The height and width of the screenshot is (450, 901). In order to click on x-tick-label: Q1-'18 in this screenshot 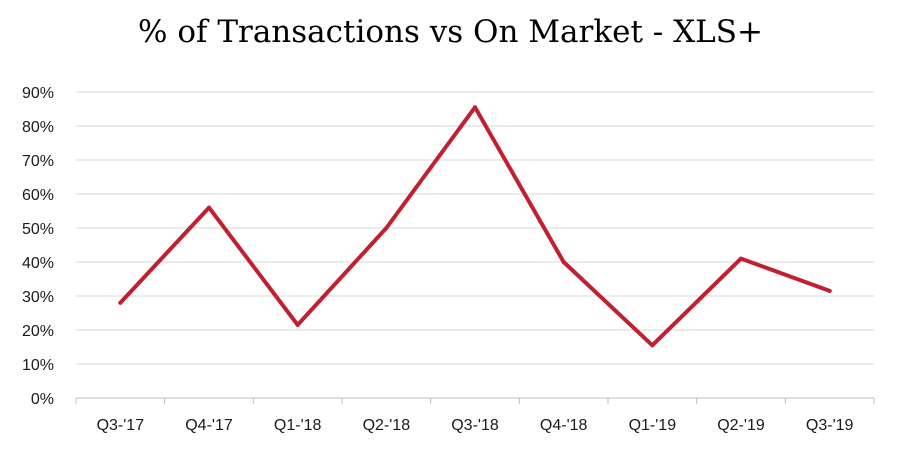, I will do `click(298, 425)`.